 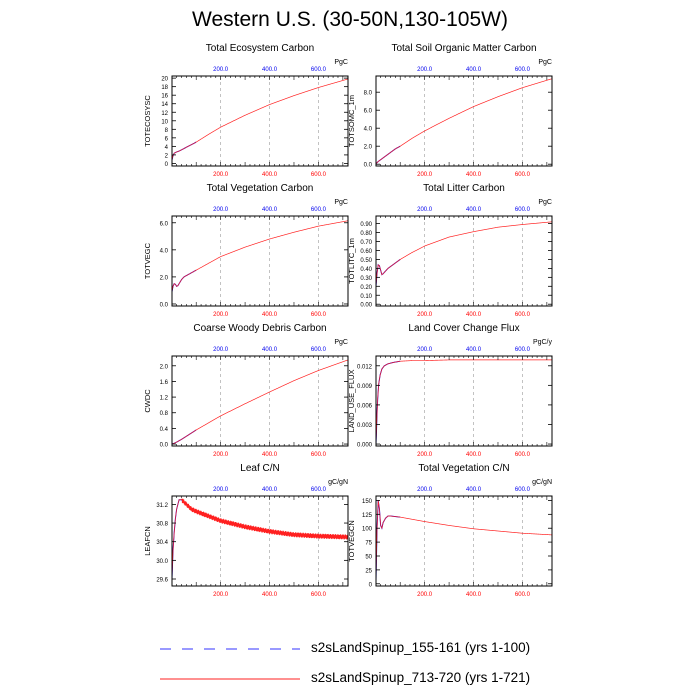 What do you see at coordinates (366, 297) in the screenshot?
I see `y-tick-label: 0.10` at bounding box center [366, 297].